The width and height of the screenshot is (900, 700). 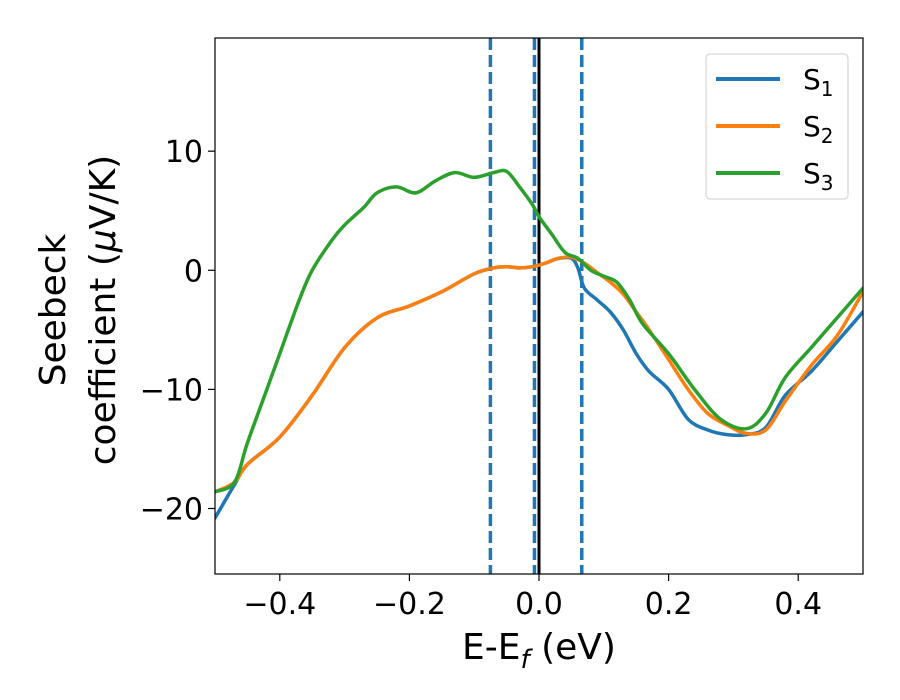 I want to click on y-axis-label-line1: Seebeck, so click(x=53, y=309).